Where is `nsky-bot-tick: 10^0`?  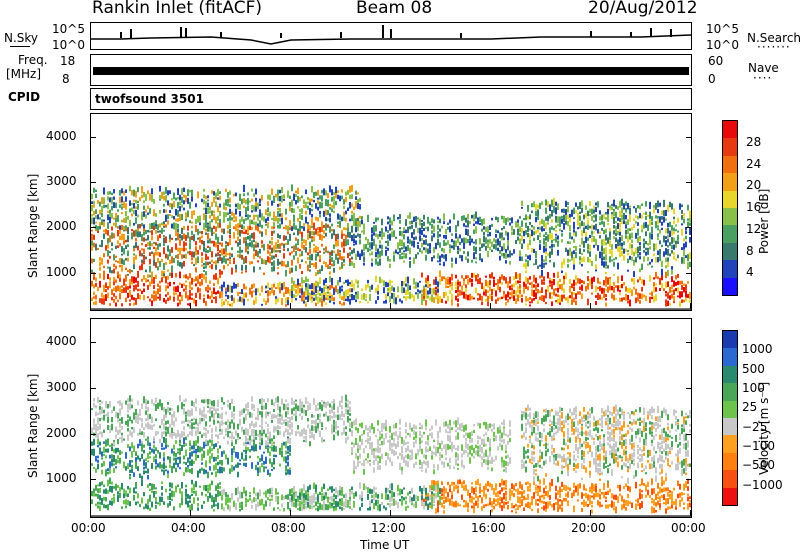
nsky-bot-tick: 10^0 is located at coordinates (68, 45).